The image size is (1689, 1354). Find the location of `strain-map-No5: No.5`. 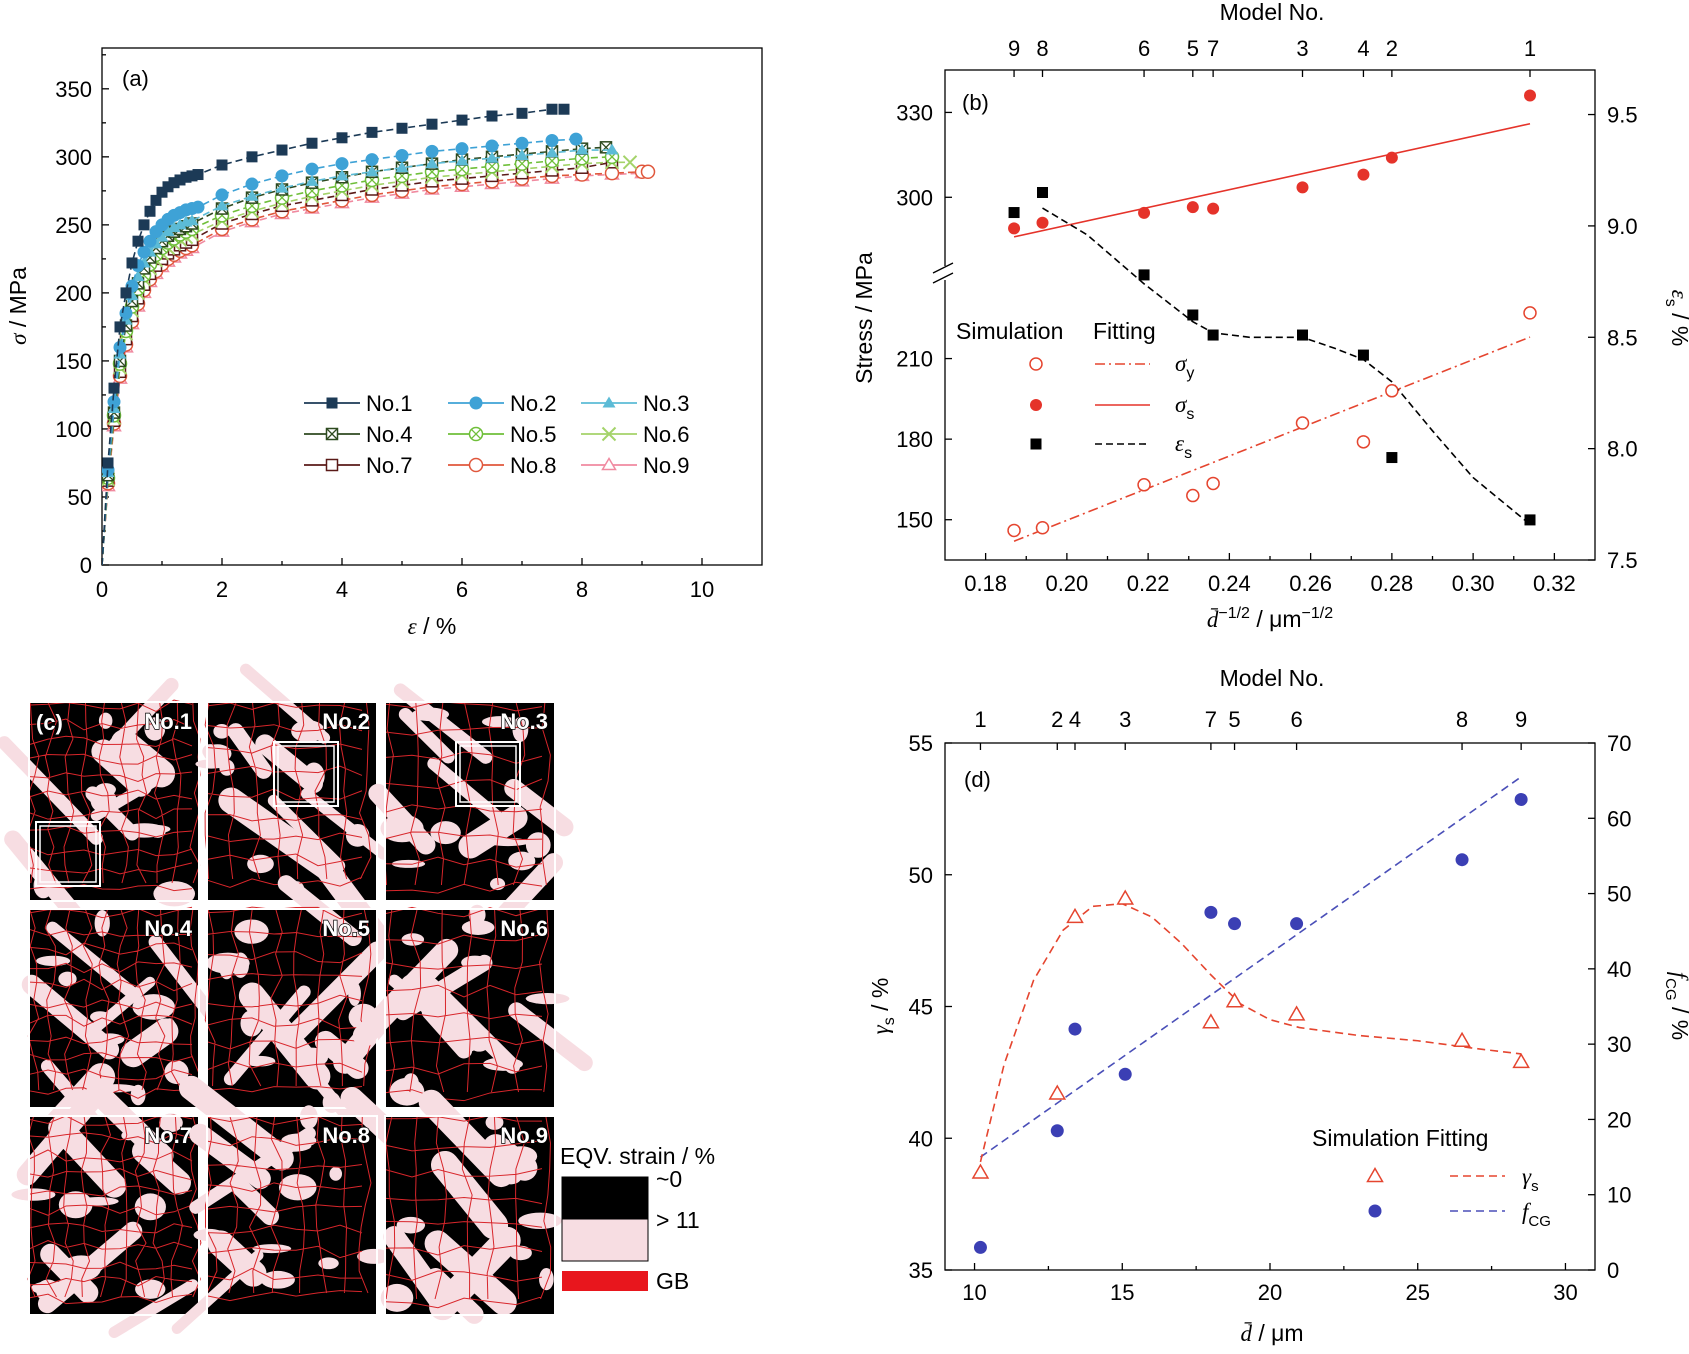

strain-map-No5: No.5 is located at coordinates (306, 1004).